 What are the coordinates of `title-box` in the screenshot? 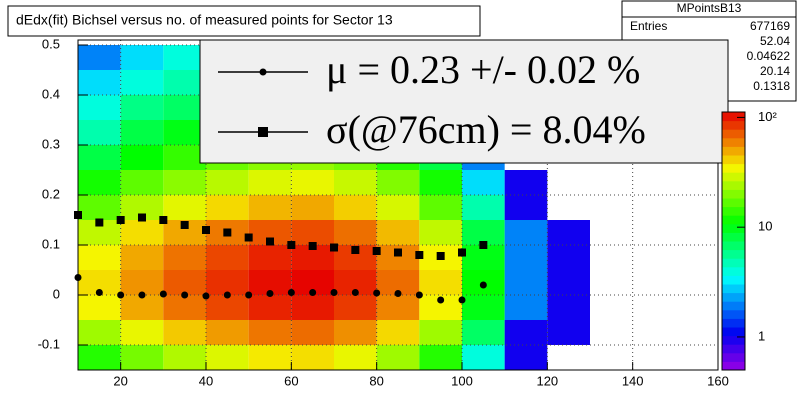 It's located at (244, 21).